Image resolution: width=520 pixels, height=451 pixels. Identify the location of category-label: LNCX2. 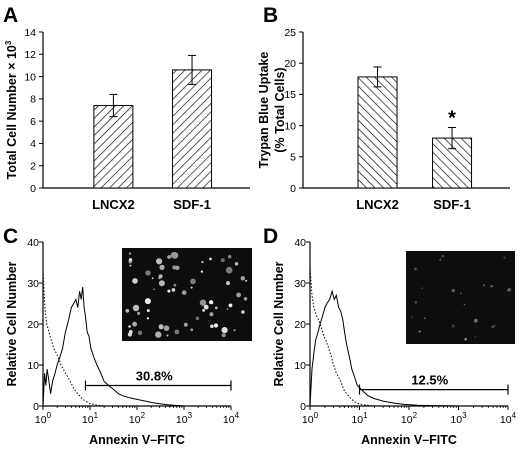
(377, 204).